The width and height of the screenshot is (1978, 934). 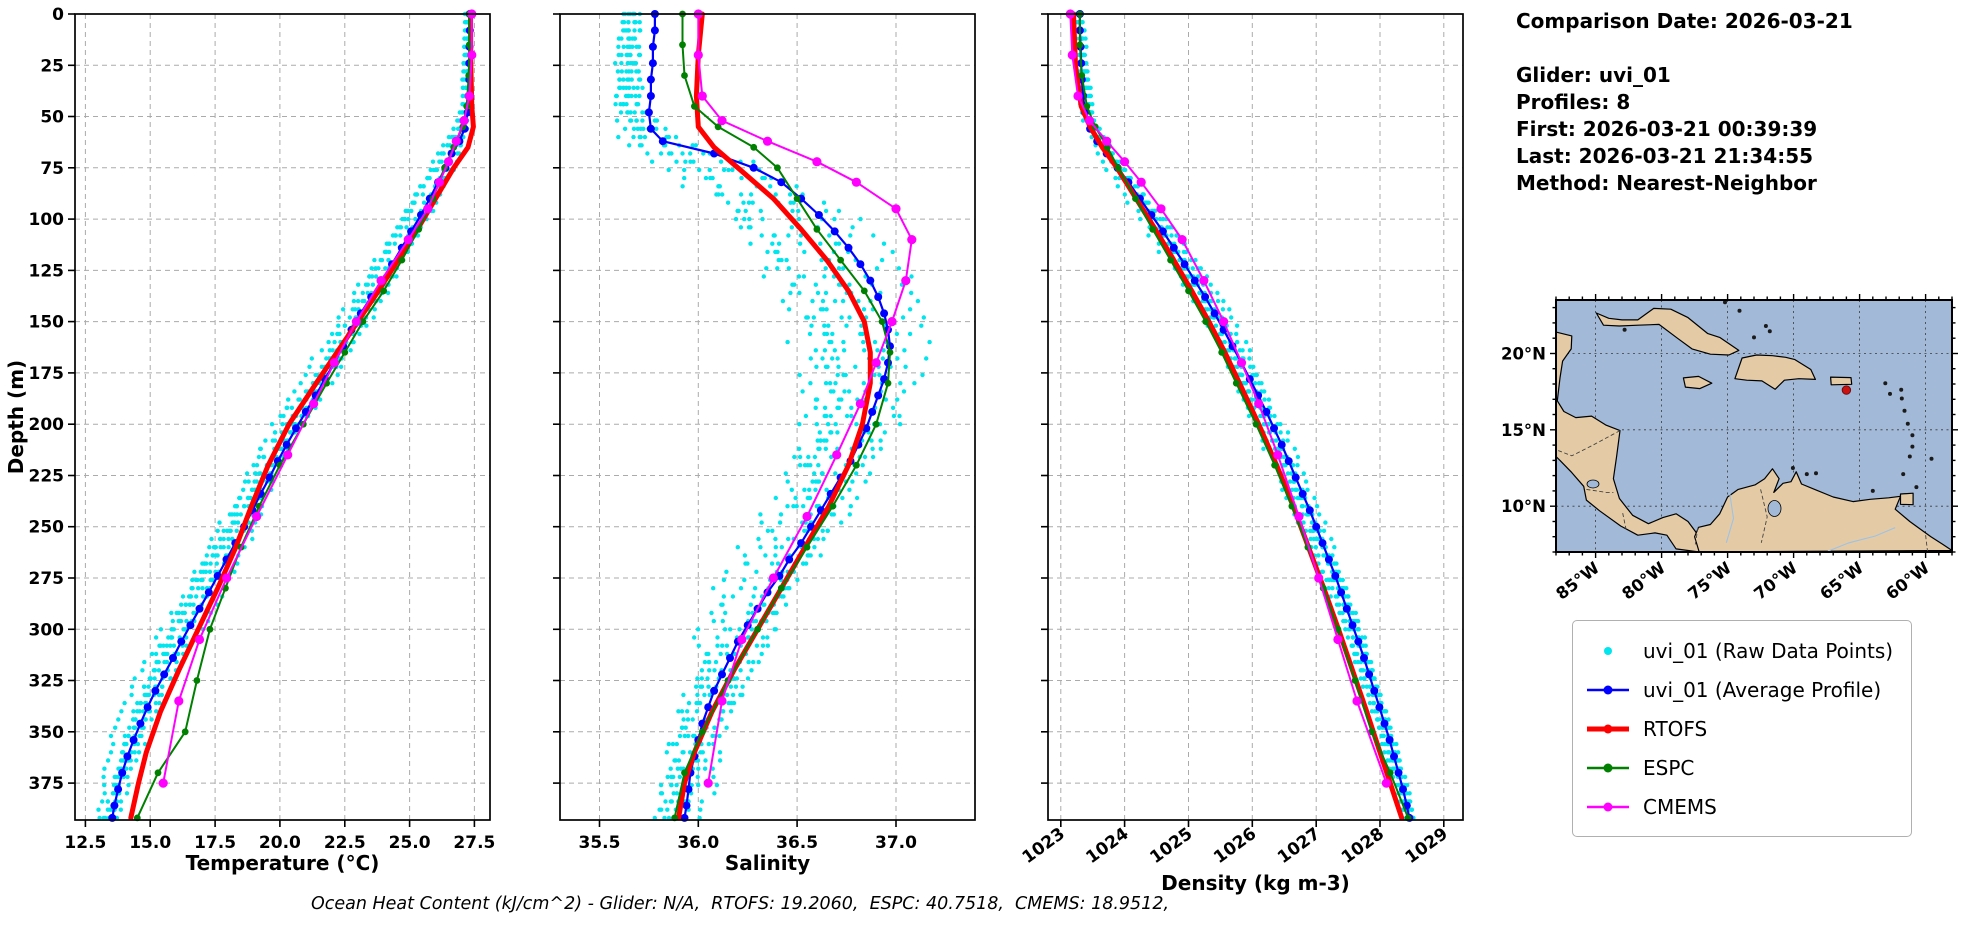 What do you see at coordinates (47, 477) in the screenshot?
I see `svg-text: 225` at bounding box center [47, 477].